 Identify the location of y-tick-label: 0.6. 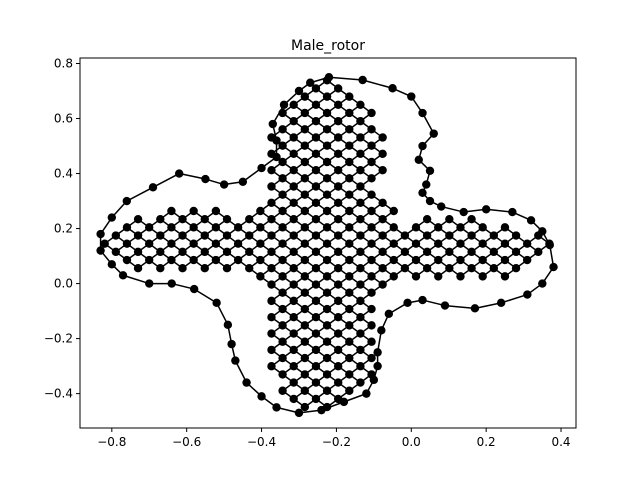
(63, 119).